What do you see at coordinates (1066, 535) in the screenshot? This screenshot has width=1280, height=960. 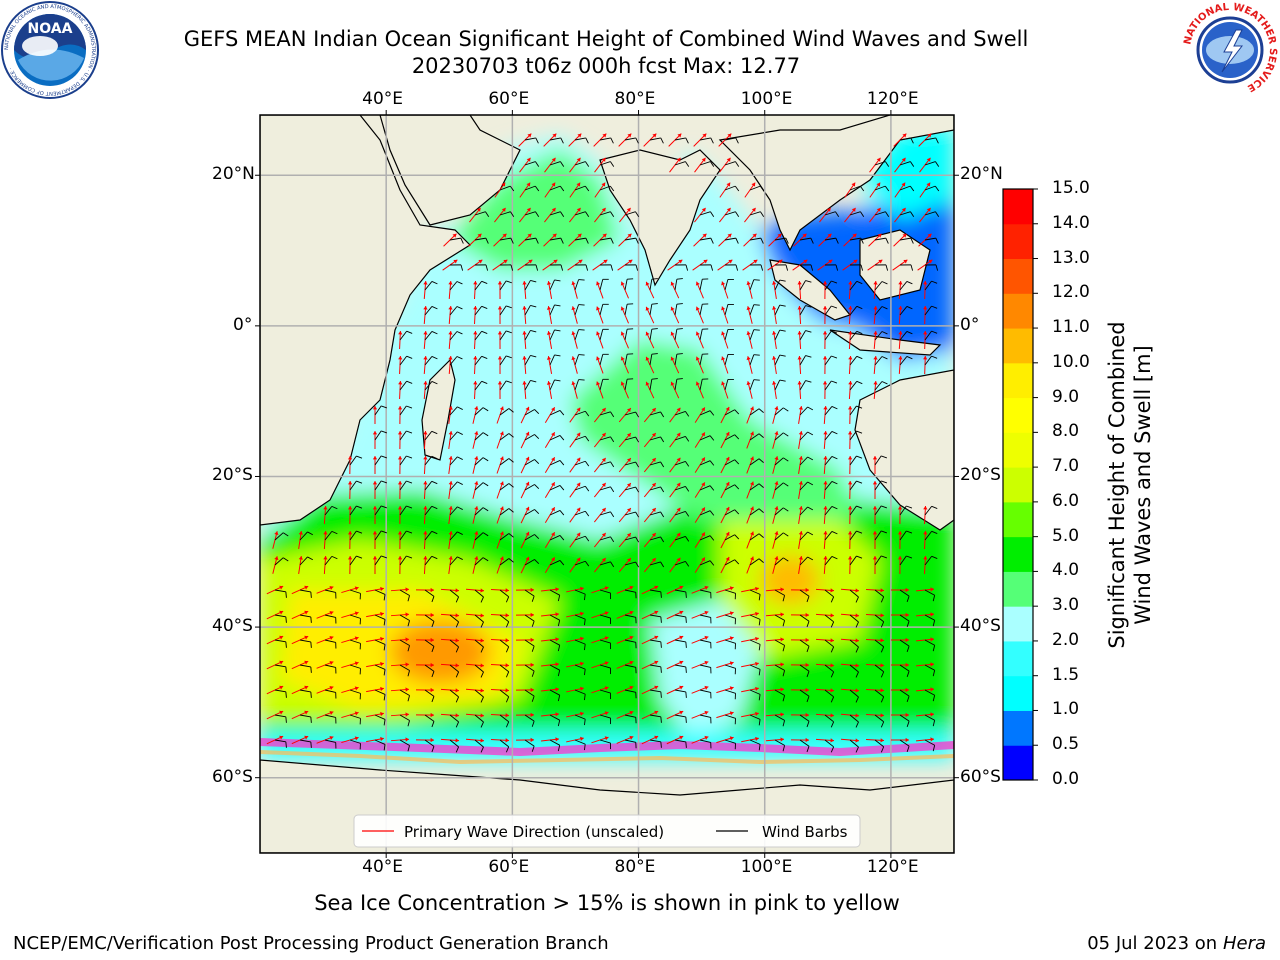 I see `colorbar-tick-label-7: 5.0` at bounding box center [1066, 535].